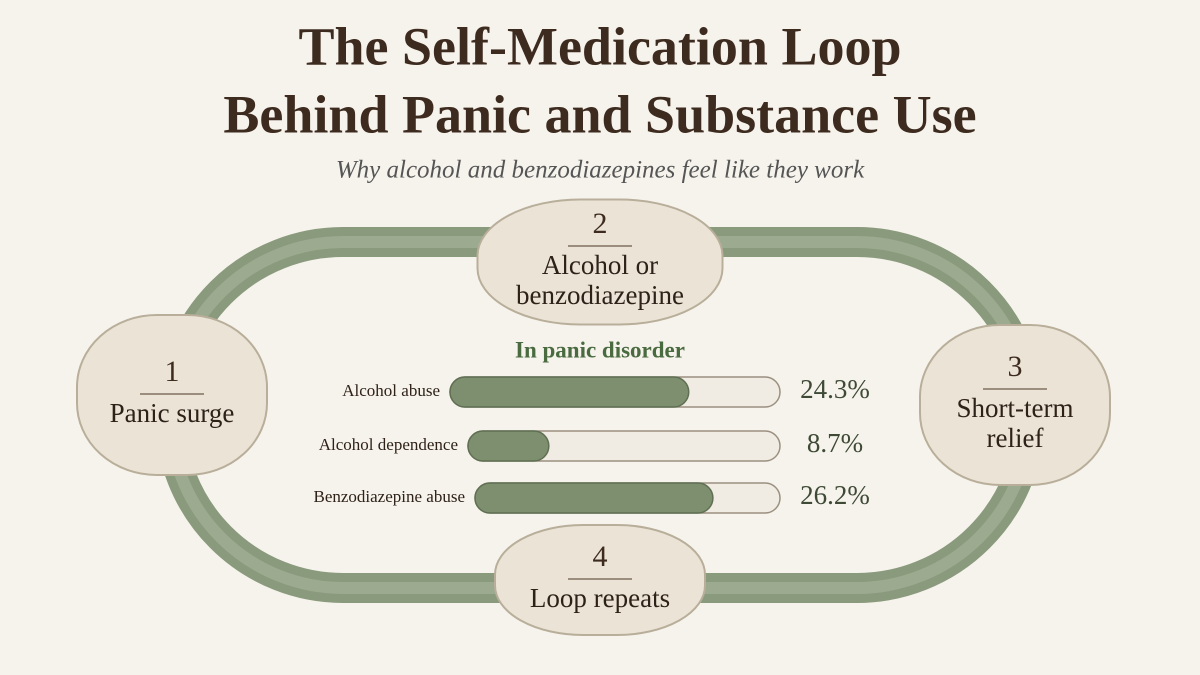  I want to click on node-label: relief, so click(1015, 438).